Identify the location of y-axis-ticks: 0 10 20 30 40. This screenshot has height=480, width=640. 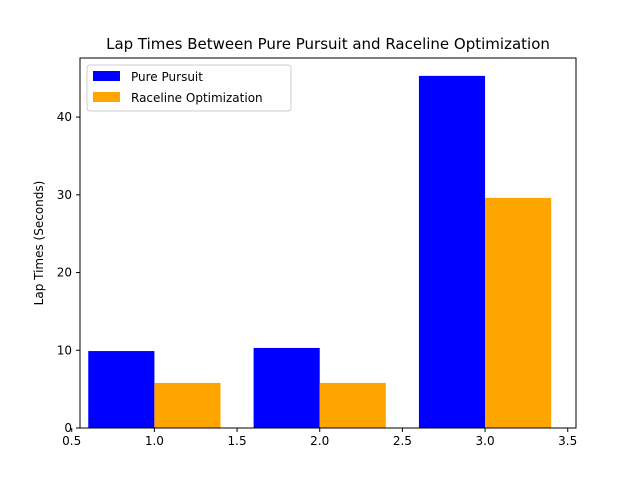
(68, 272).